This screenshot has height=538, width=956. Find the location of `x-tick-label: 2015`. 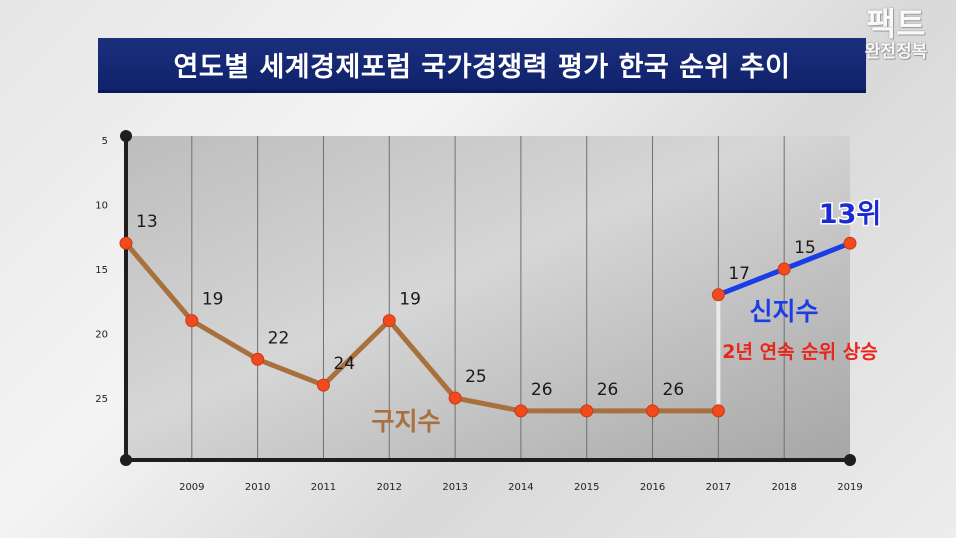

x-tick-label: 2015 is located at coordinates (586, 487).